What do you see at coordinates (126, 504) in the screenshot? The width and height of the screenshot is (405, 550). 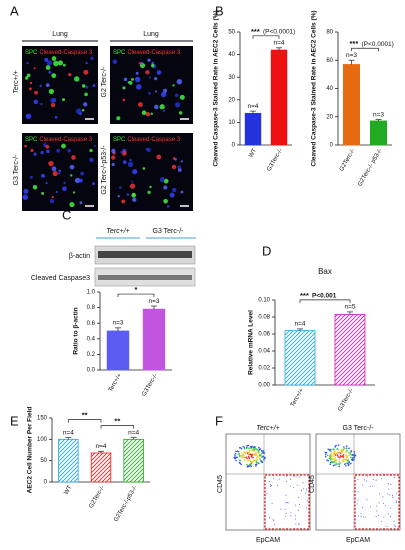 I see `x-tick-label: G2Terc-/-p53-/-` at bounding box center [126, 504].